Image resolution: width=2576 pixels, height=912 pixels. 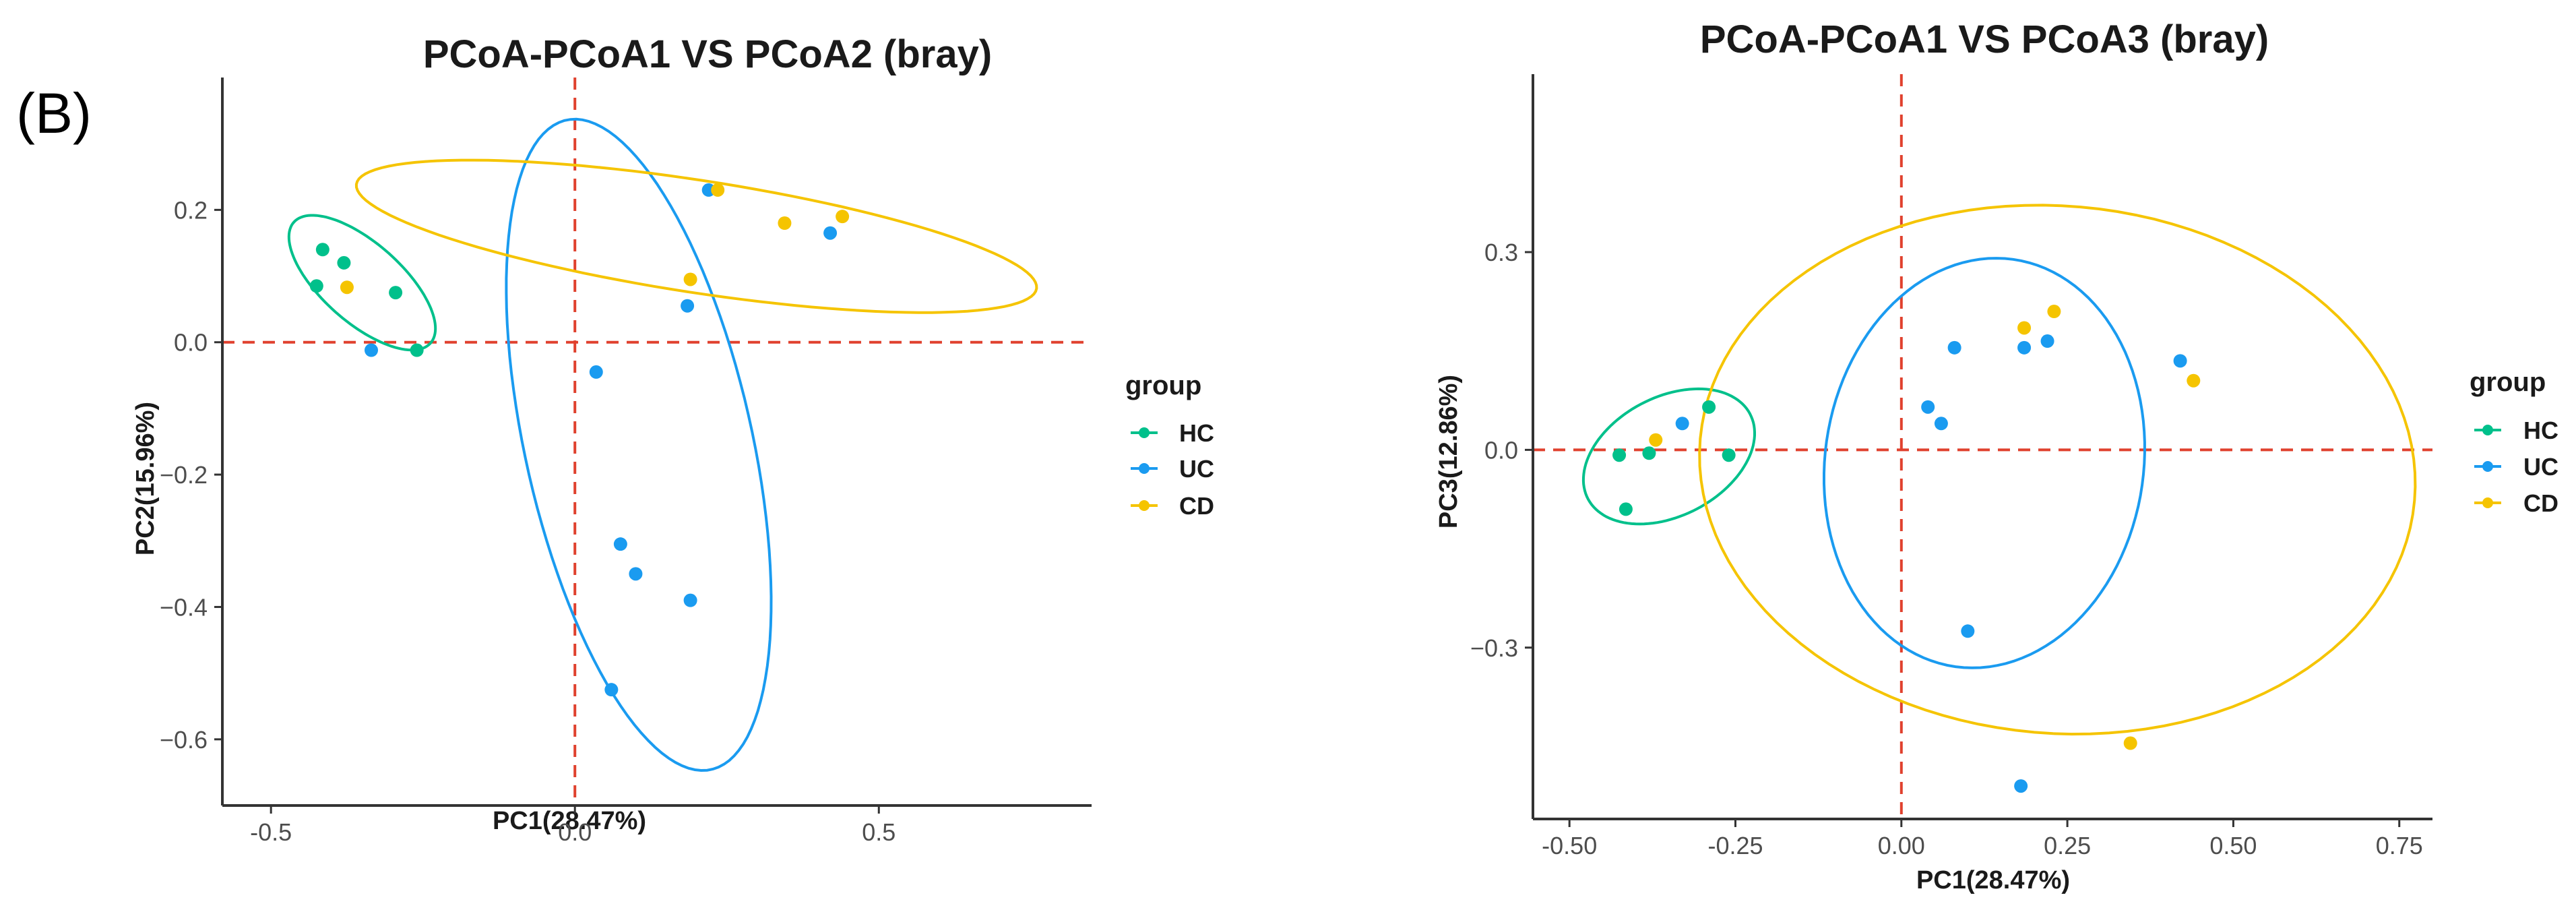 What do you see at coordinates (1901, 845) in the screenshot?
I see `x-tick-label: 0.00` at bounding box center [1901, 845].